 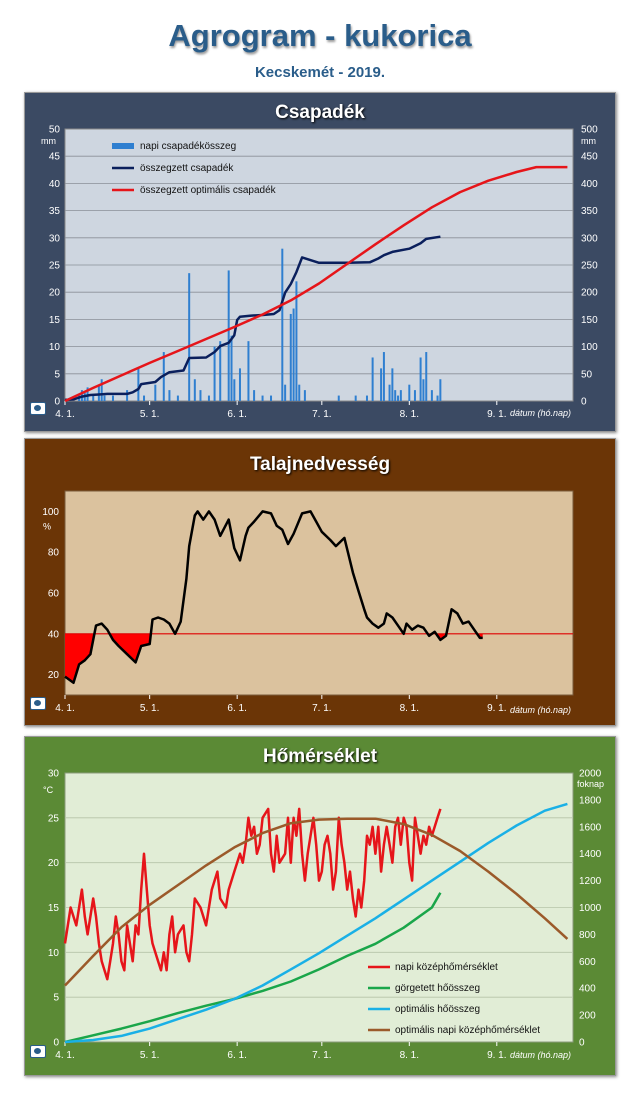 I want to click on y-axis-unit-left: °C, so click(x=48, y=790).